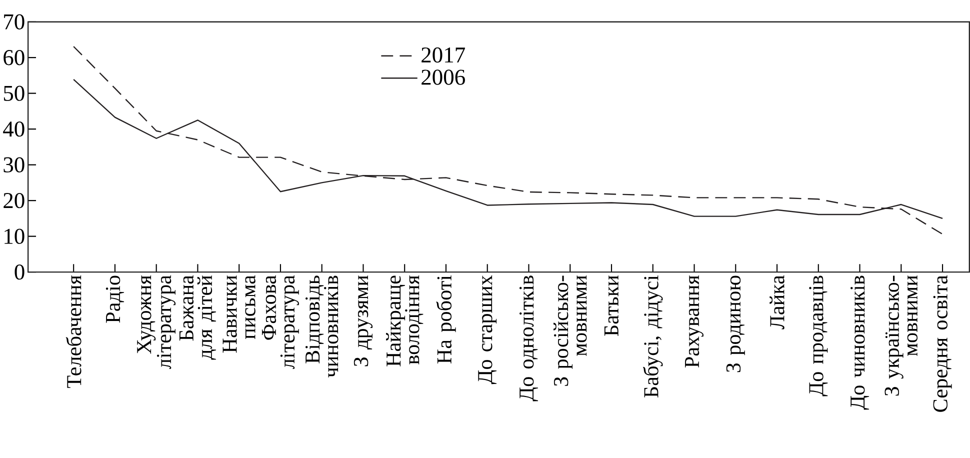 This screenshot has width=970, height=458. What do you see at coordinates (14, 58) in the screenshot?
I see `y-tick-label: 60` at bounding box center [14, 58].